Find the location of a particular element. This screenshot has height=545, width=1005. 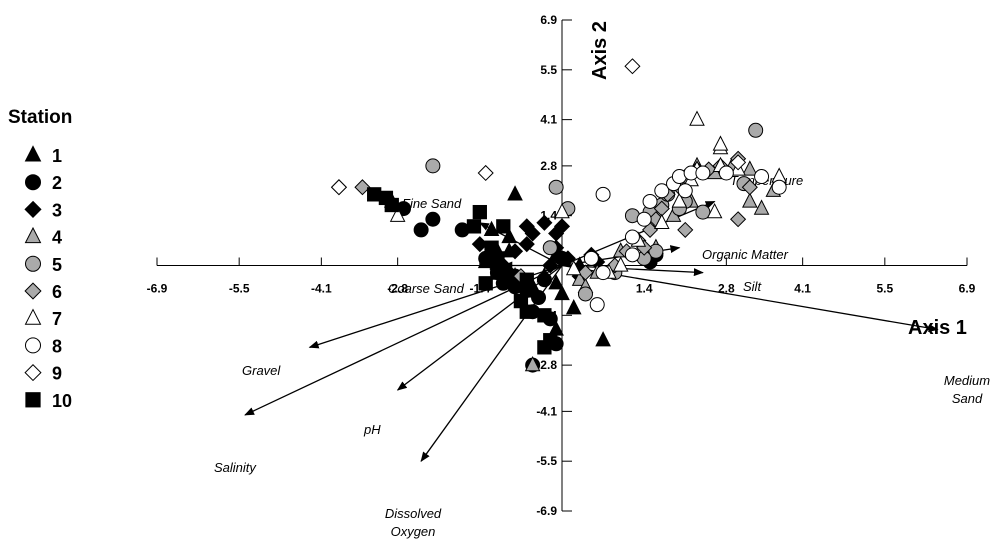

y-tick-label: 2.8 is located at coordinates (548, 166).